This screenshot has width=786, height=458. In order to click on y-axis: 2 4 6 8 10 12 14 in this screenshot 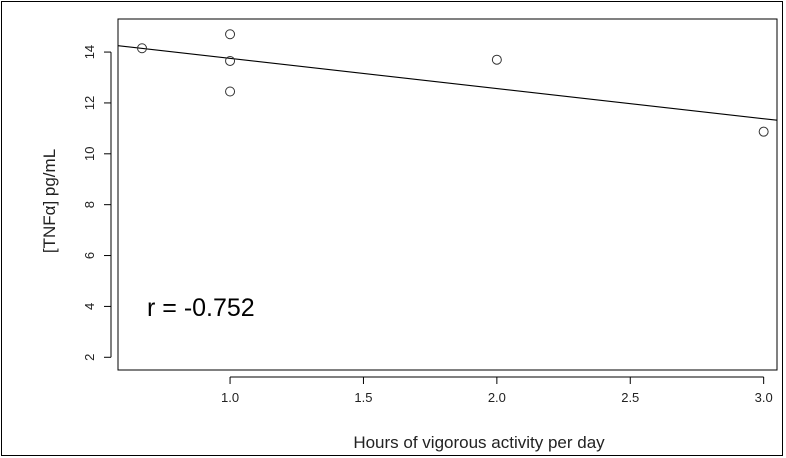, I will do `click(97, 203)`.